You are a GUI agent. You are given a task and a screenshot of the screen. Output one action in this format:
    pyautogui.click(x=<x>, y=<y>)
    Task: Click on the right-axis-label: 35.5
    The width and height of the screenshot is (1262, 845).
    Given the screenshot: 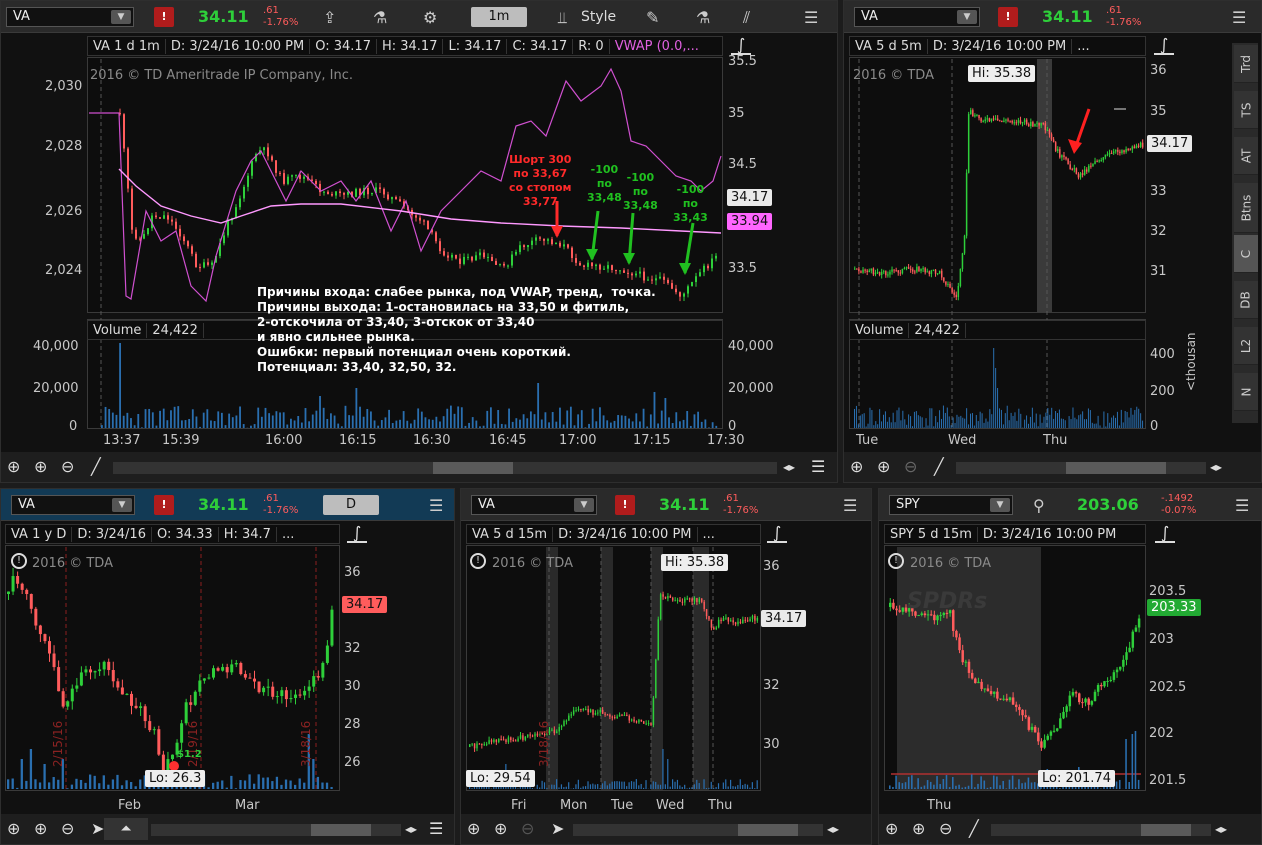 What is the action you would take?
    pyautogui.click(x=742, y=61)
    